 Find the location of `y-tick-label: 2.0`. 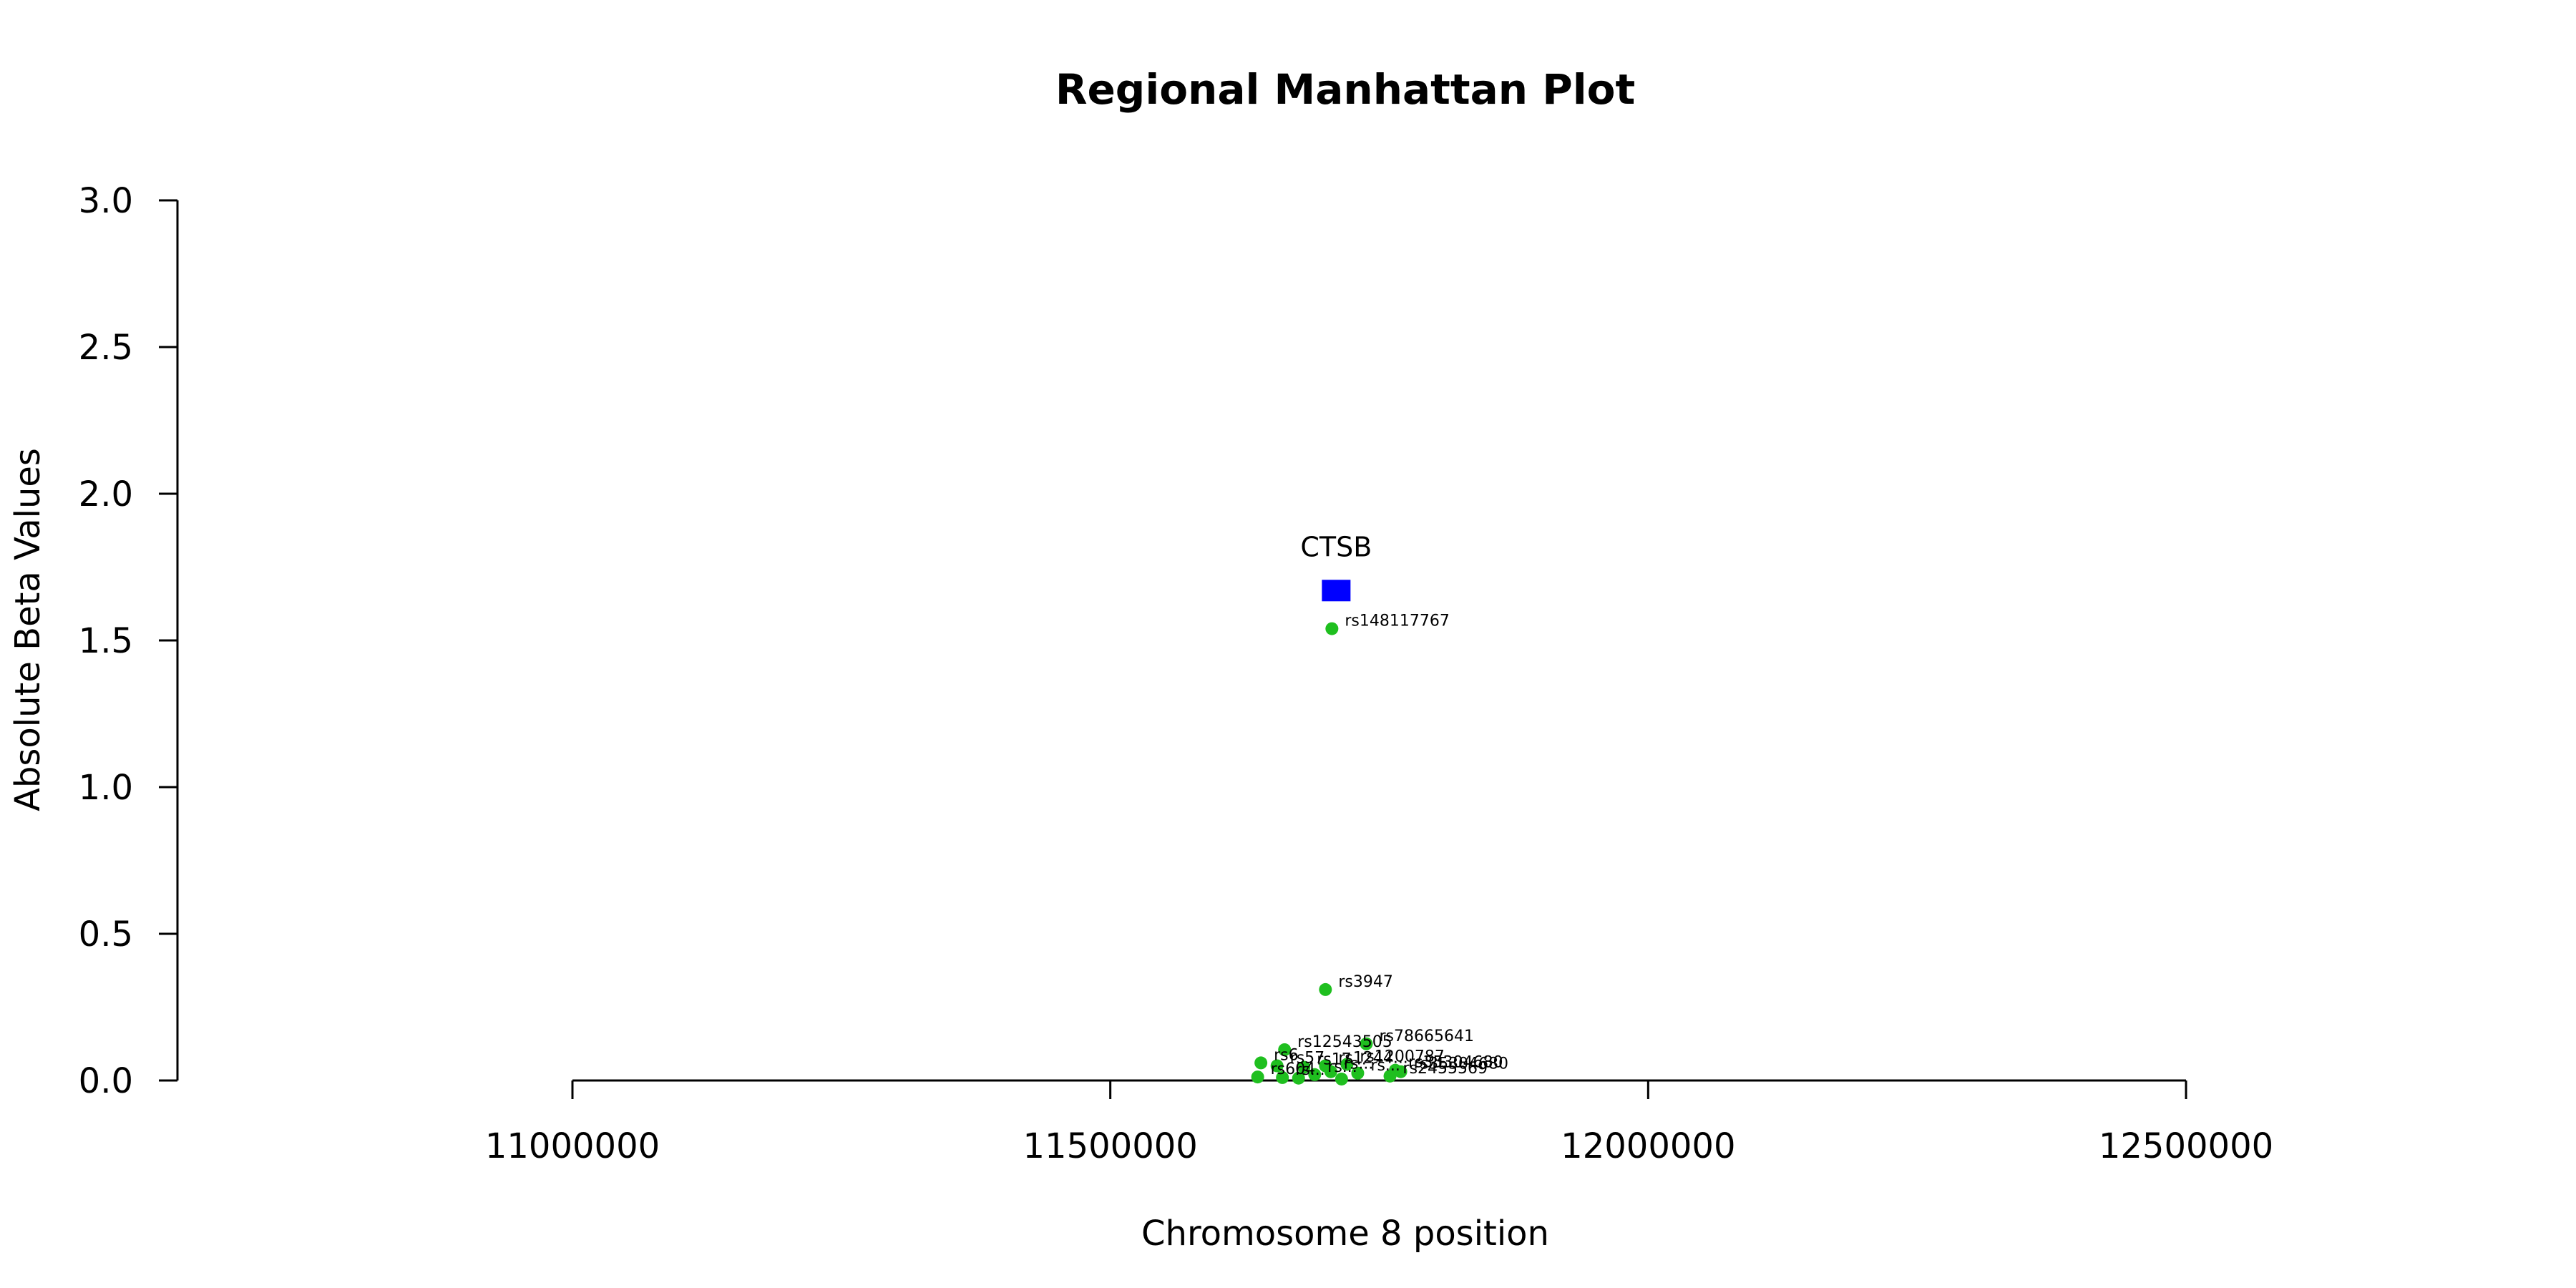

y-tick-label: 2.0 is located at coordinates (106, 494).